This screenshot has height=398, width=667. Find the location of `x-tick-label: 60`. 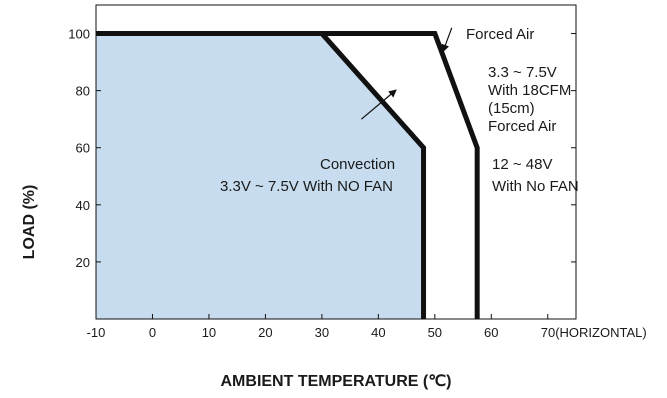

x-tick-label: 60 is located at coordinates (491, 332).